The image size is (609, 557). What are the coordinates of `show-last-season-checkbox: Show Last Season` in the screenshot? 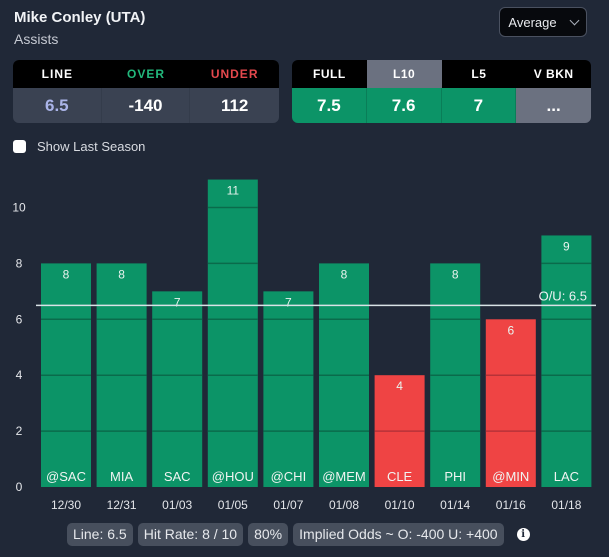 It's located at (79, 146).